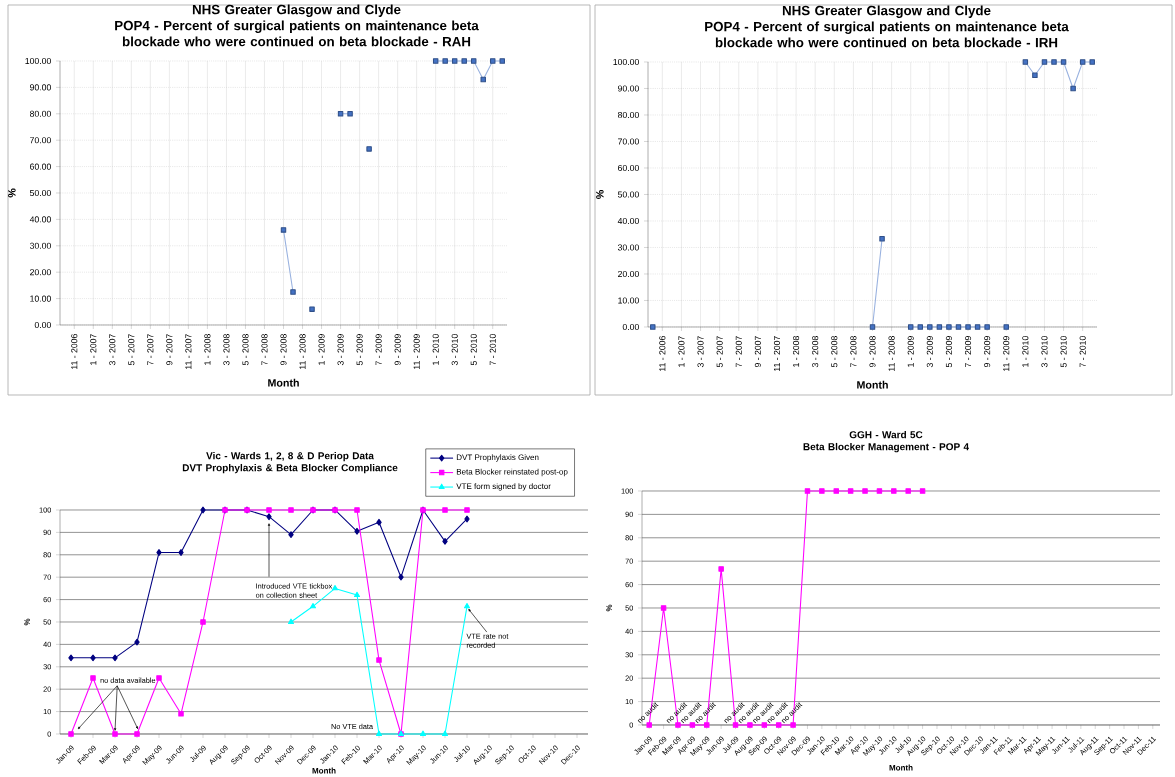  What do you see at coordinates (503, 487) in the screenshot?
I see `legend-label: VTE form signed by doctor` at bounding box center [503, 487].